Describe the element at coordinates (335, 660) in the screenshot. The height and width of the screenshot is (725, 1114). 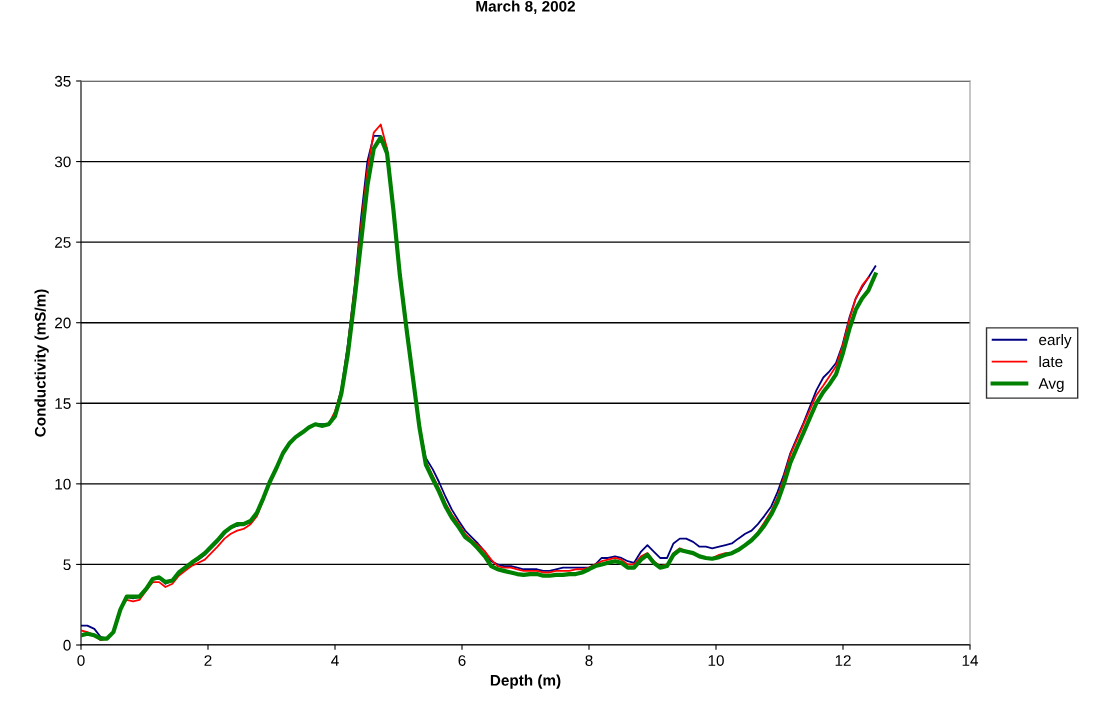
I see `x-tick-label: 4` at that location.